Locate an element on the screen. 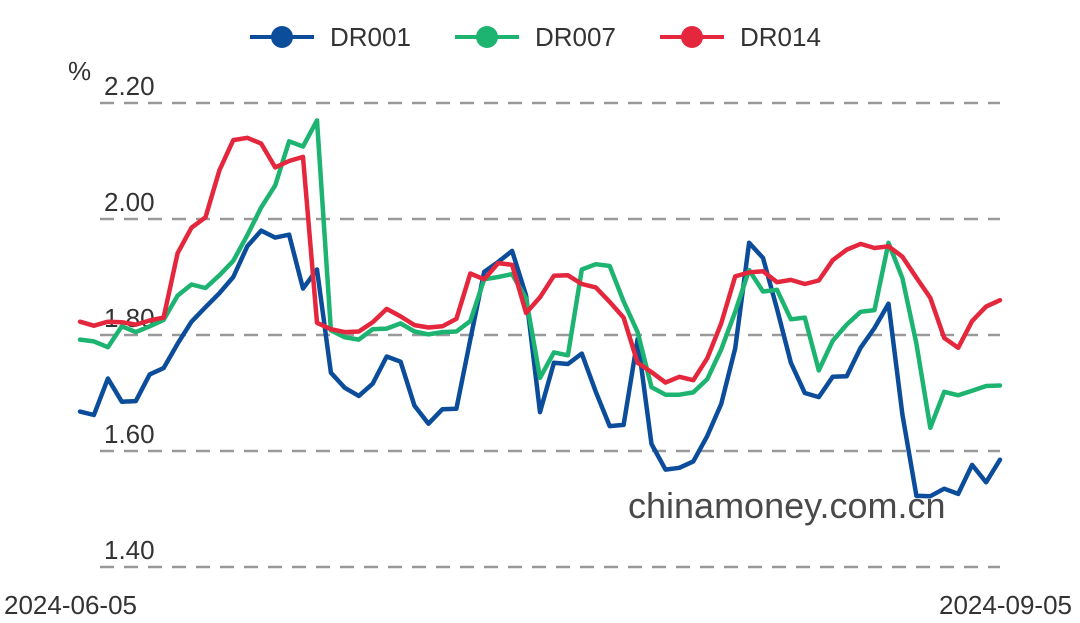  legend-item-dr014: DR014 is located at coordinates (740, 37).